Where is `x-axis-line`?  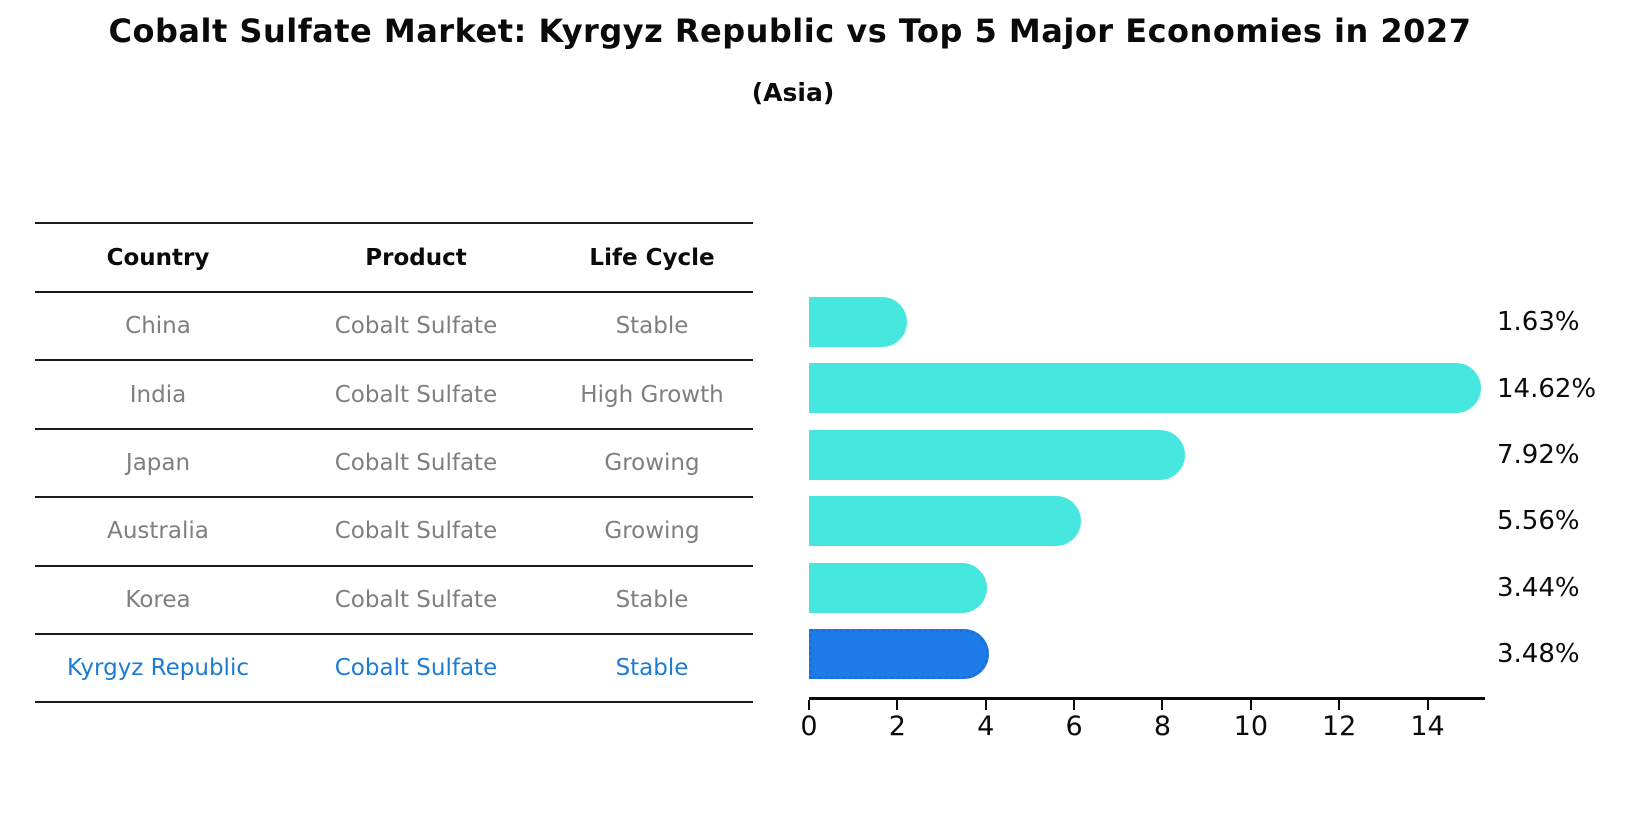
x-axis-line is located at coordinates (1147, 698).